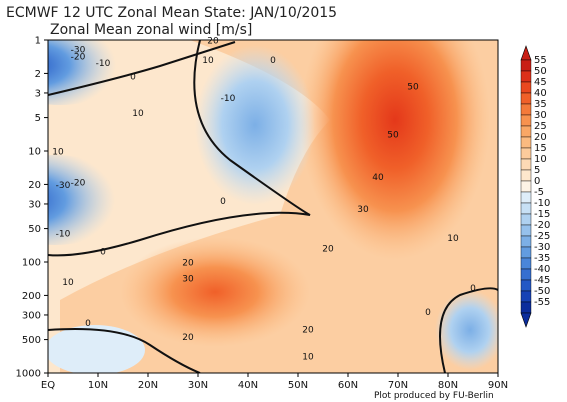 Image resolution: width=567 pixels, height=402 pixels. What do you see at coordinates (148, 385) in the screenshot?
I see `x-tick-label: 20N` at bounding box center [148, 385].